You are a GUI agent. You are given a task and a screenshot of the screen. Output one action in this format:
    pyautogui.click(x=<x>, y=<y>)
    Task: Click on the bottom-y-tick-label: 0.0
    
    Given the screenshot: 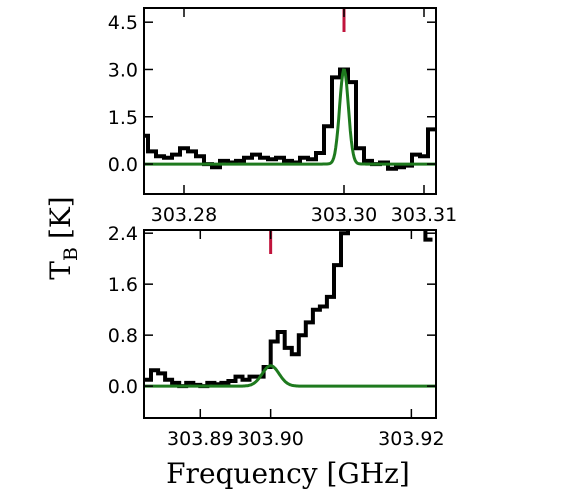 What is the action you would take?
    pyautogui.click(x=123, y=387)
    